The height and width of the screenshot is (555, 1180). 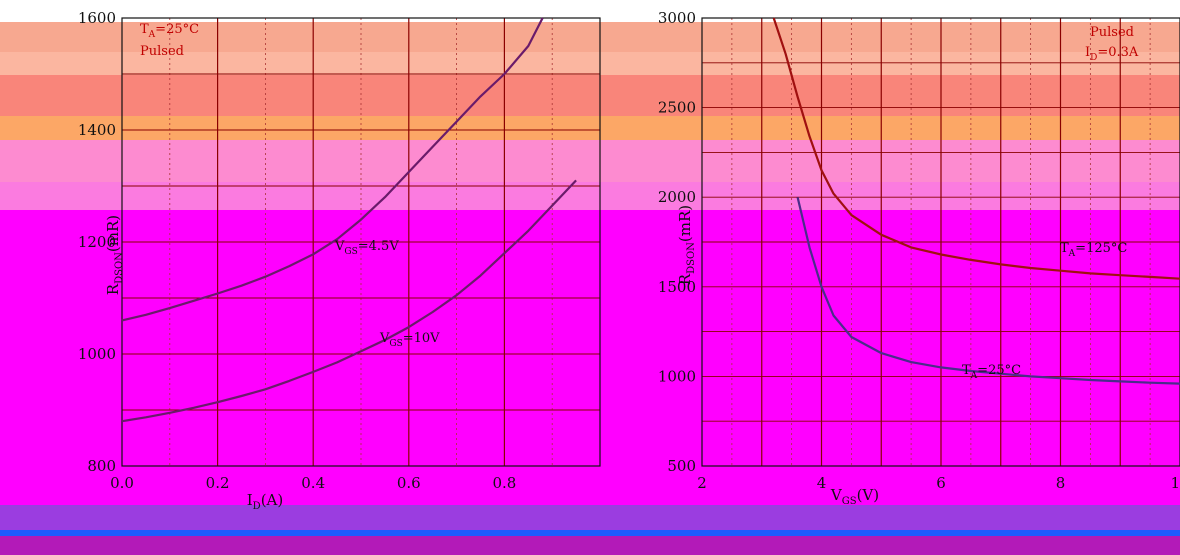 I want to click on y-tick-label: 1200, so click(x=97, y=242).